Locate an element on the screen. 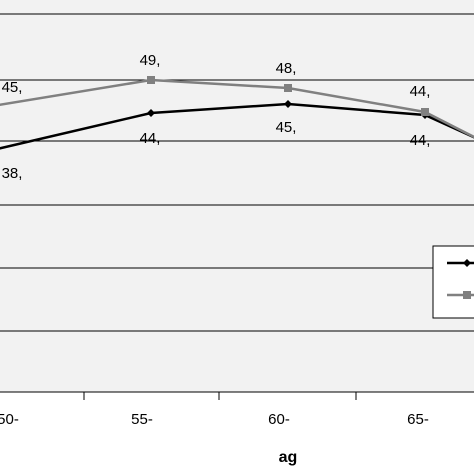  x-tick-label: 60- is located at coordinates (279, 419).